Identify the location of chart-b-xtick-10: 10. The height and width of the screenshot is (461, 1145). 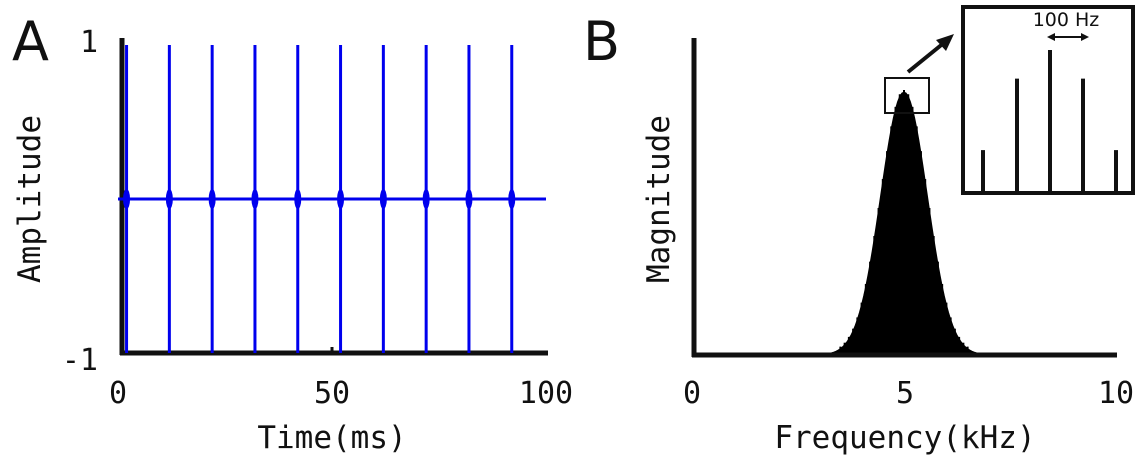
(1116, 393).